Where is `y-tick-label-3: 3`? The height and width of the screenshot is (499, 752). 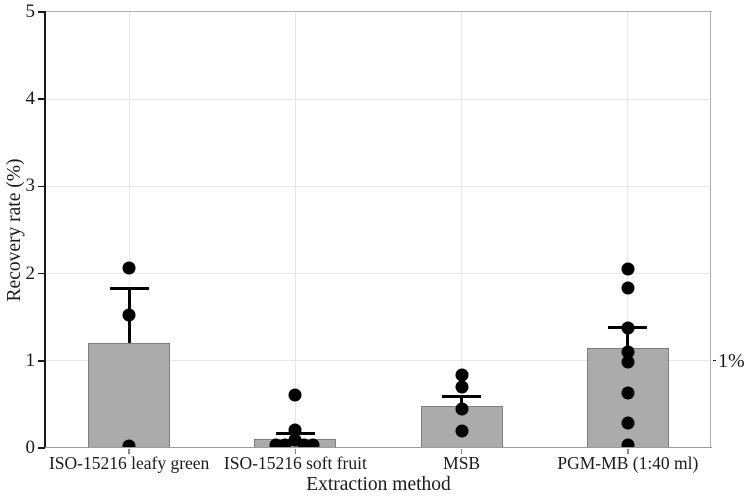
y-tick-label-3: 3 is located at coordinates (30, 186).